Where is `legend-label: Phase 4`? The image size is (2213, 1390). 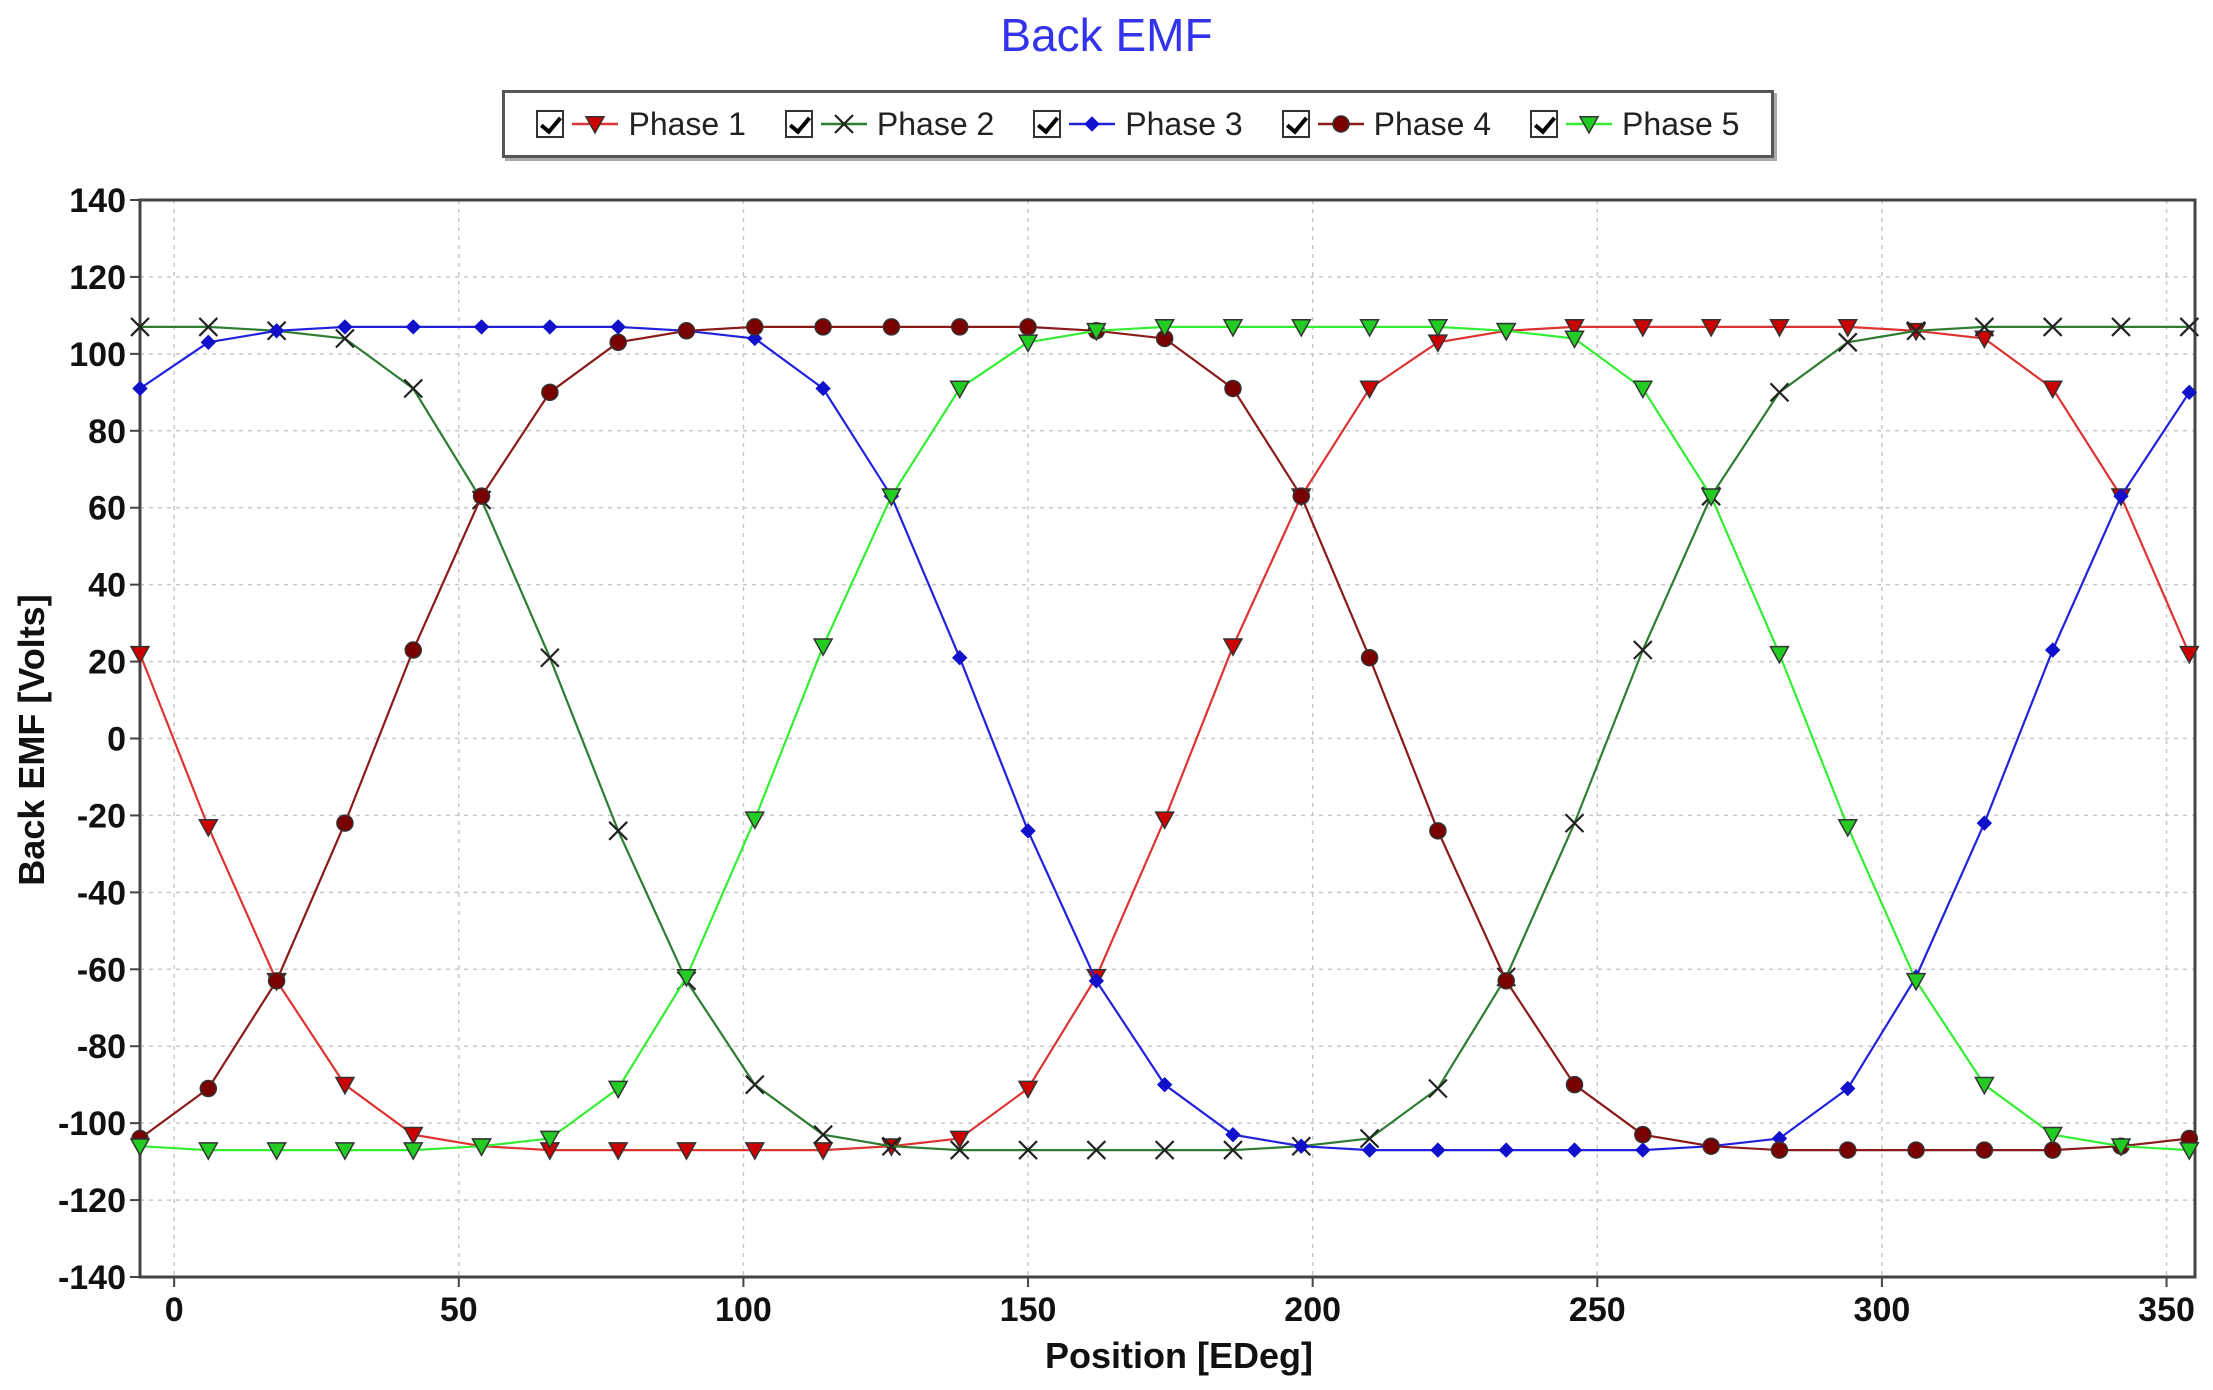
legend-label: Phase 4 is located at coordinates (1432, 123).